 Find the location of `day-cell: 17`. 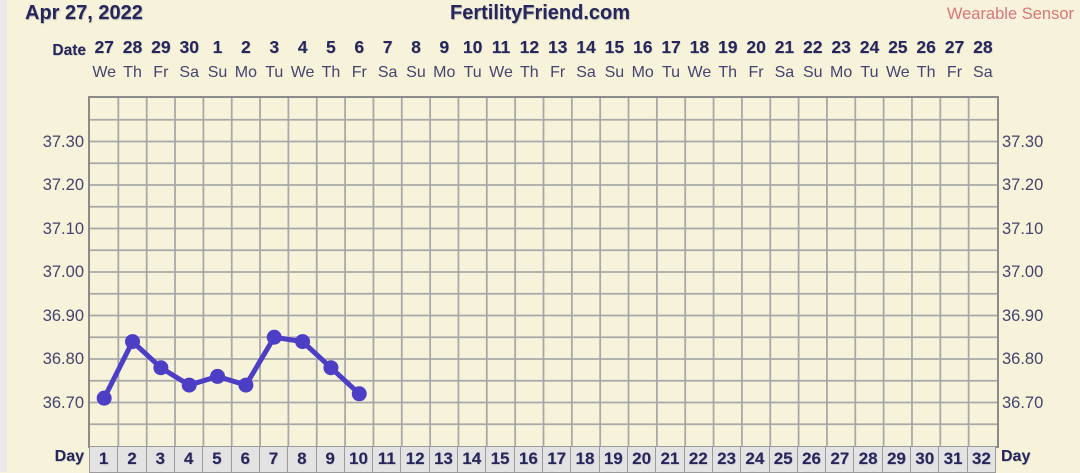

day-cell: 17 is located at coordinates (557, 459).